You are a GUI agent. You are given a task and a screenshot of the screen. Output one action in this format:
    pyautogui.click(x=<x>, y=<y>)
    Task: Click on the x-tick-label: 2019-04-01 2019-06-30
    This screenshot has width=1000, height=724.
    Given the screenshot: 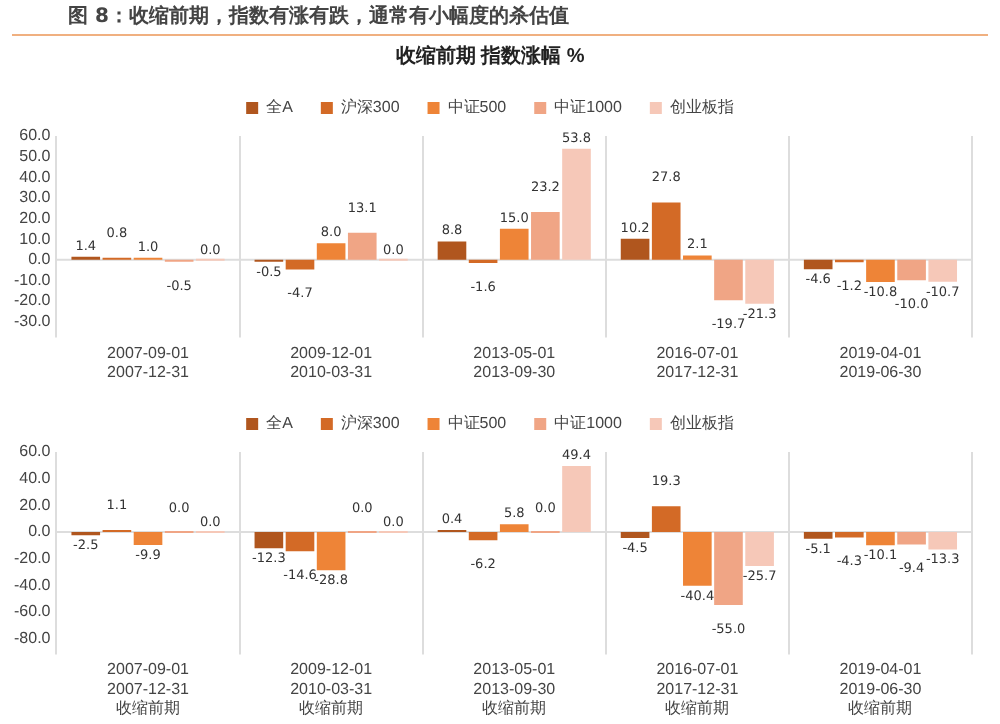 What is the action you would take?
    pyautogui.click(x=881, y=362)
    